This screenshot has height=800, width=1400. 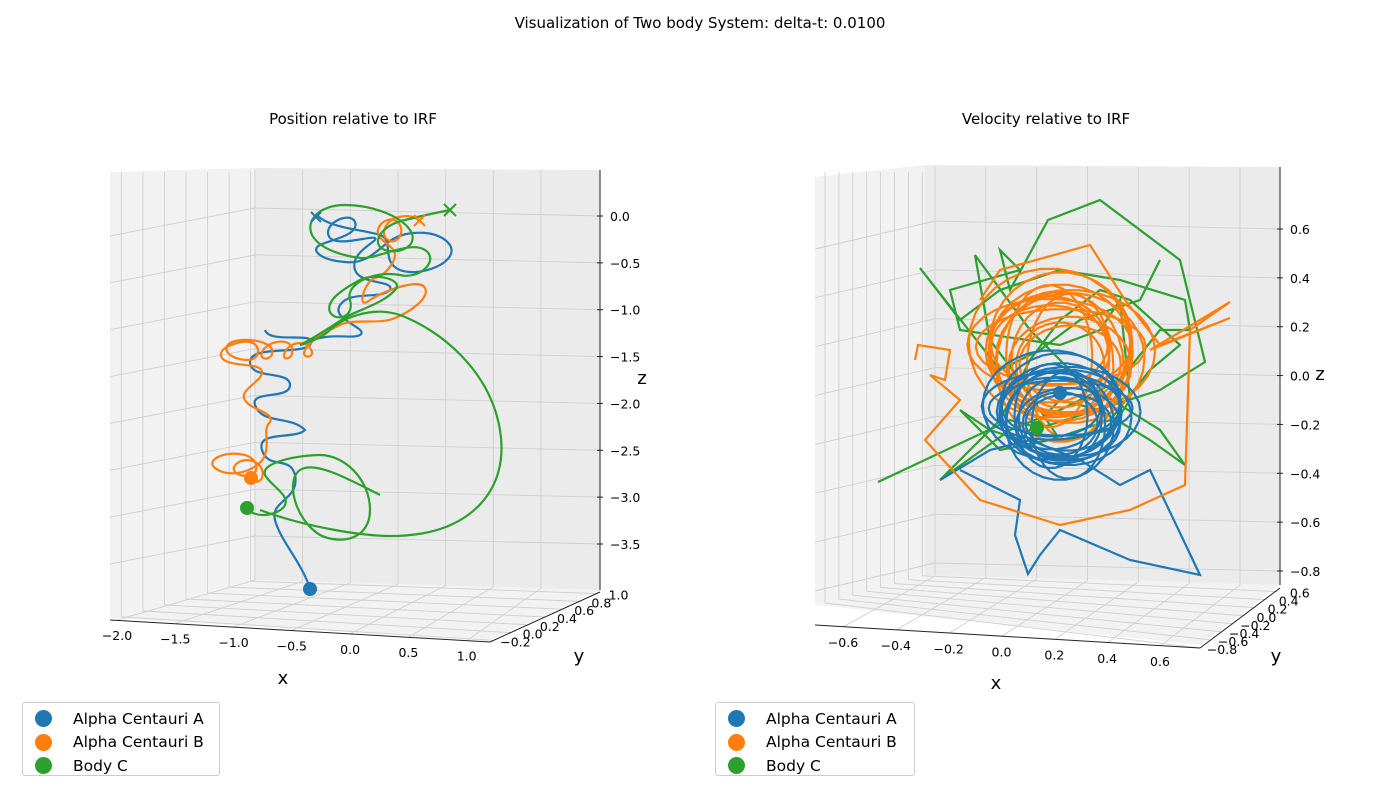 I want to click on velocity-title: Velocity relative to IRF, so click(x=1046, y=119).